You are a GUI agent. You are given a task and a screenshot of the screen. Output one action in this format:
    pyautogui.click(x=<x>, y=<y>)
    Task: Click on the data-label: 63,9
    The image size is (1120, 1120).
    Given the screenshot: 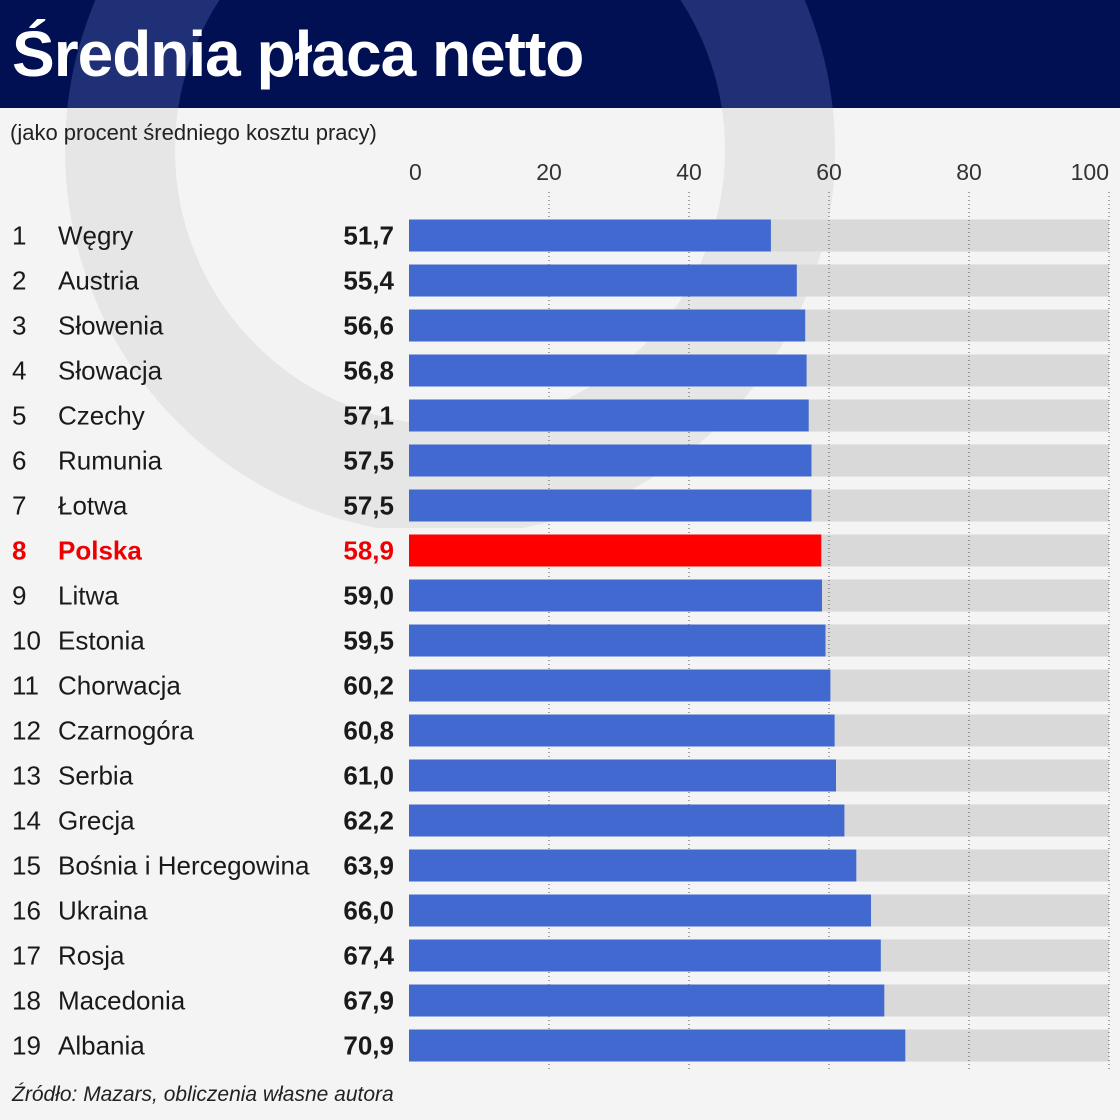 What is the action you would take?
    pyautogui.click(x=368, y=866)
    